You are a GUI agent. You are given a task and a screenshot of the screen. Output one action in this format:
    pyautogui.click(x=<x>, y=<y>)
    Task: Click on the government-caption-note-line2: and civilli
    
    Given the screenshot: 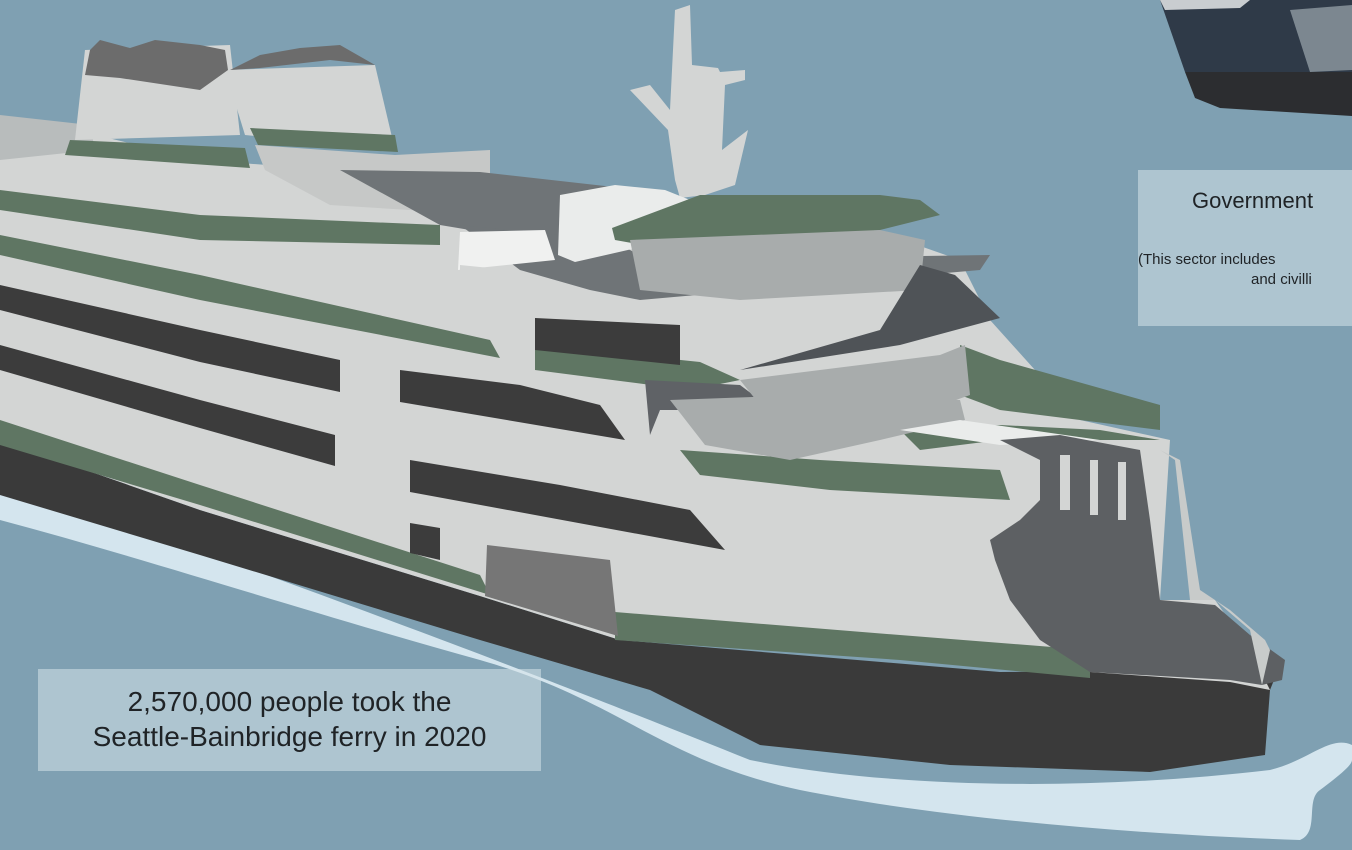 What is the action you would take?
    pyautogui.click(x=1281, y=279)
    